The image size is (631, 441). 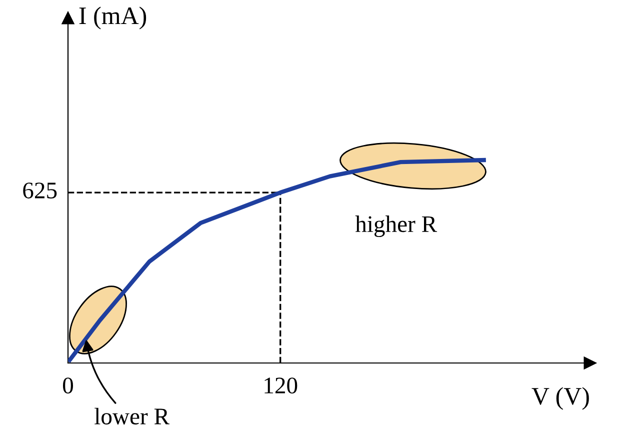 I want to click on annotation: higher R, so click(x=396, y=226).